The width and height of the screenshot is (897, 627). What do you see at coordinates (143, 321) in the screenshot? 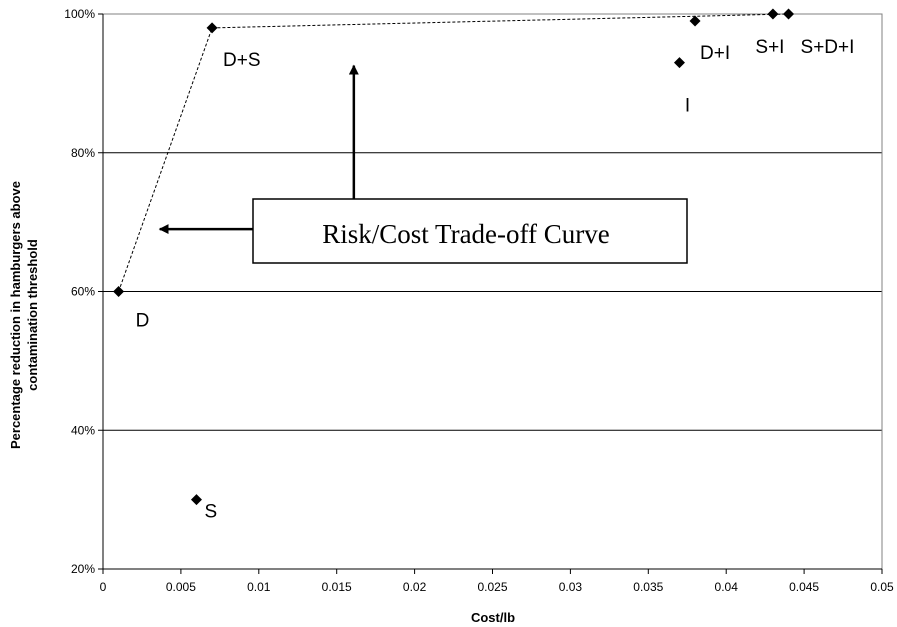
I see `point-label-D: D` at bounding box center [143, 321].